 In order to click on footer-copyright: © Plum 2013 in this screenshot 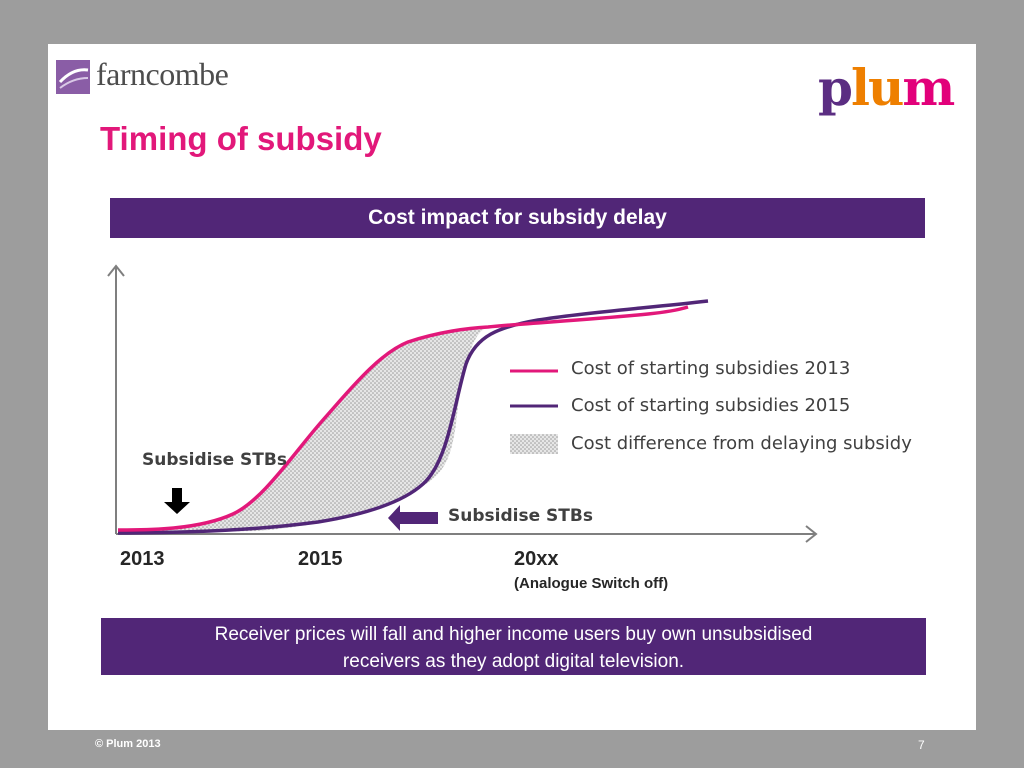, I will do `click(128, 744)`.